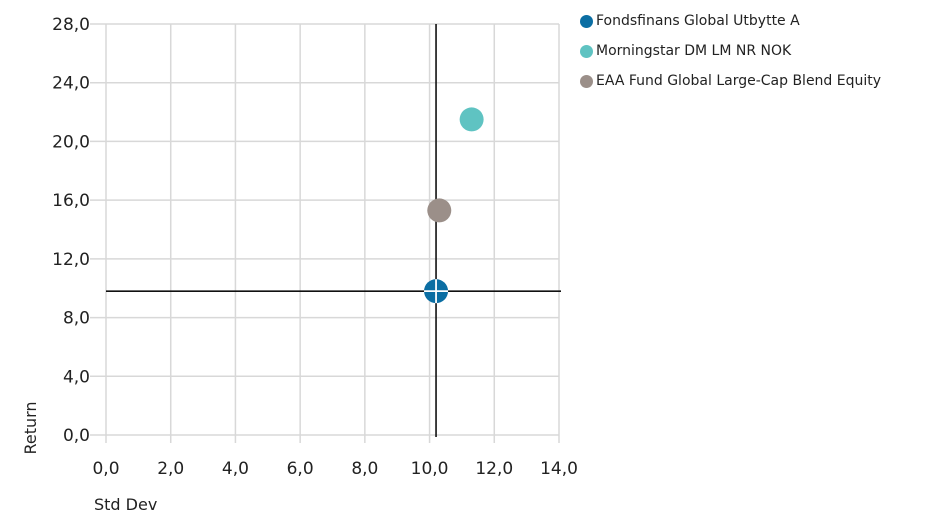 The image size is (945, 519). What do you see at coordinates (364, 469) in the screenshot?
I see `x-tick-label: 8,0` at bounding box center [364, 469].